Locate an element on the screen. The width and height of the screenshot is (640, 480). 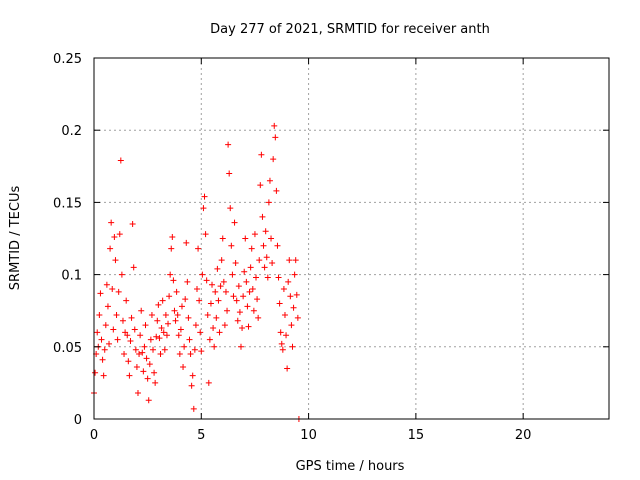
y-tick-label: 0.05 is located at coordinates (67, 348).